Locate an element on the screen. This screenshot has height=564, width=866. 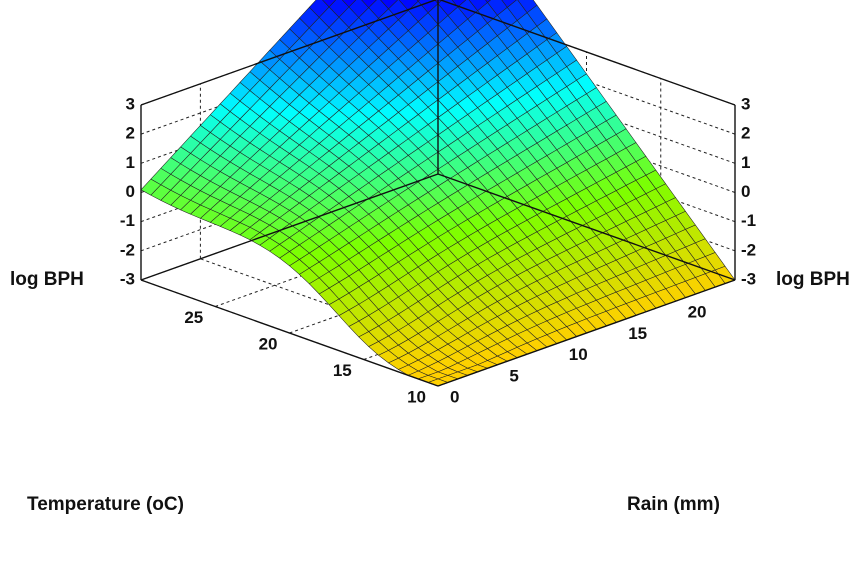
surface-patch is located at coordinates (488, 1).